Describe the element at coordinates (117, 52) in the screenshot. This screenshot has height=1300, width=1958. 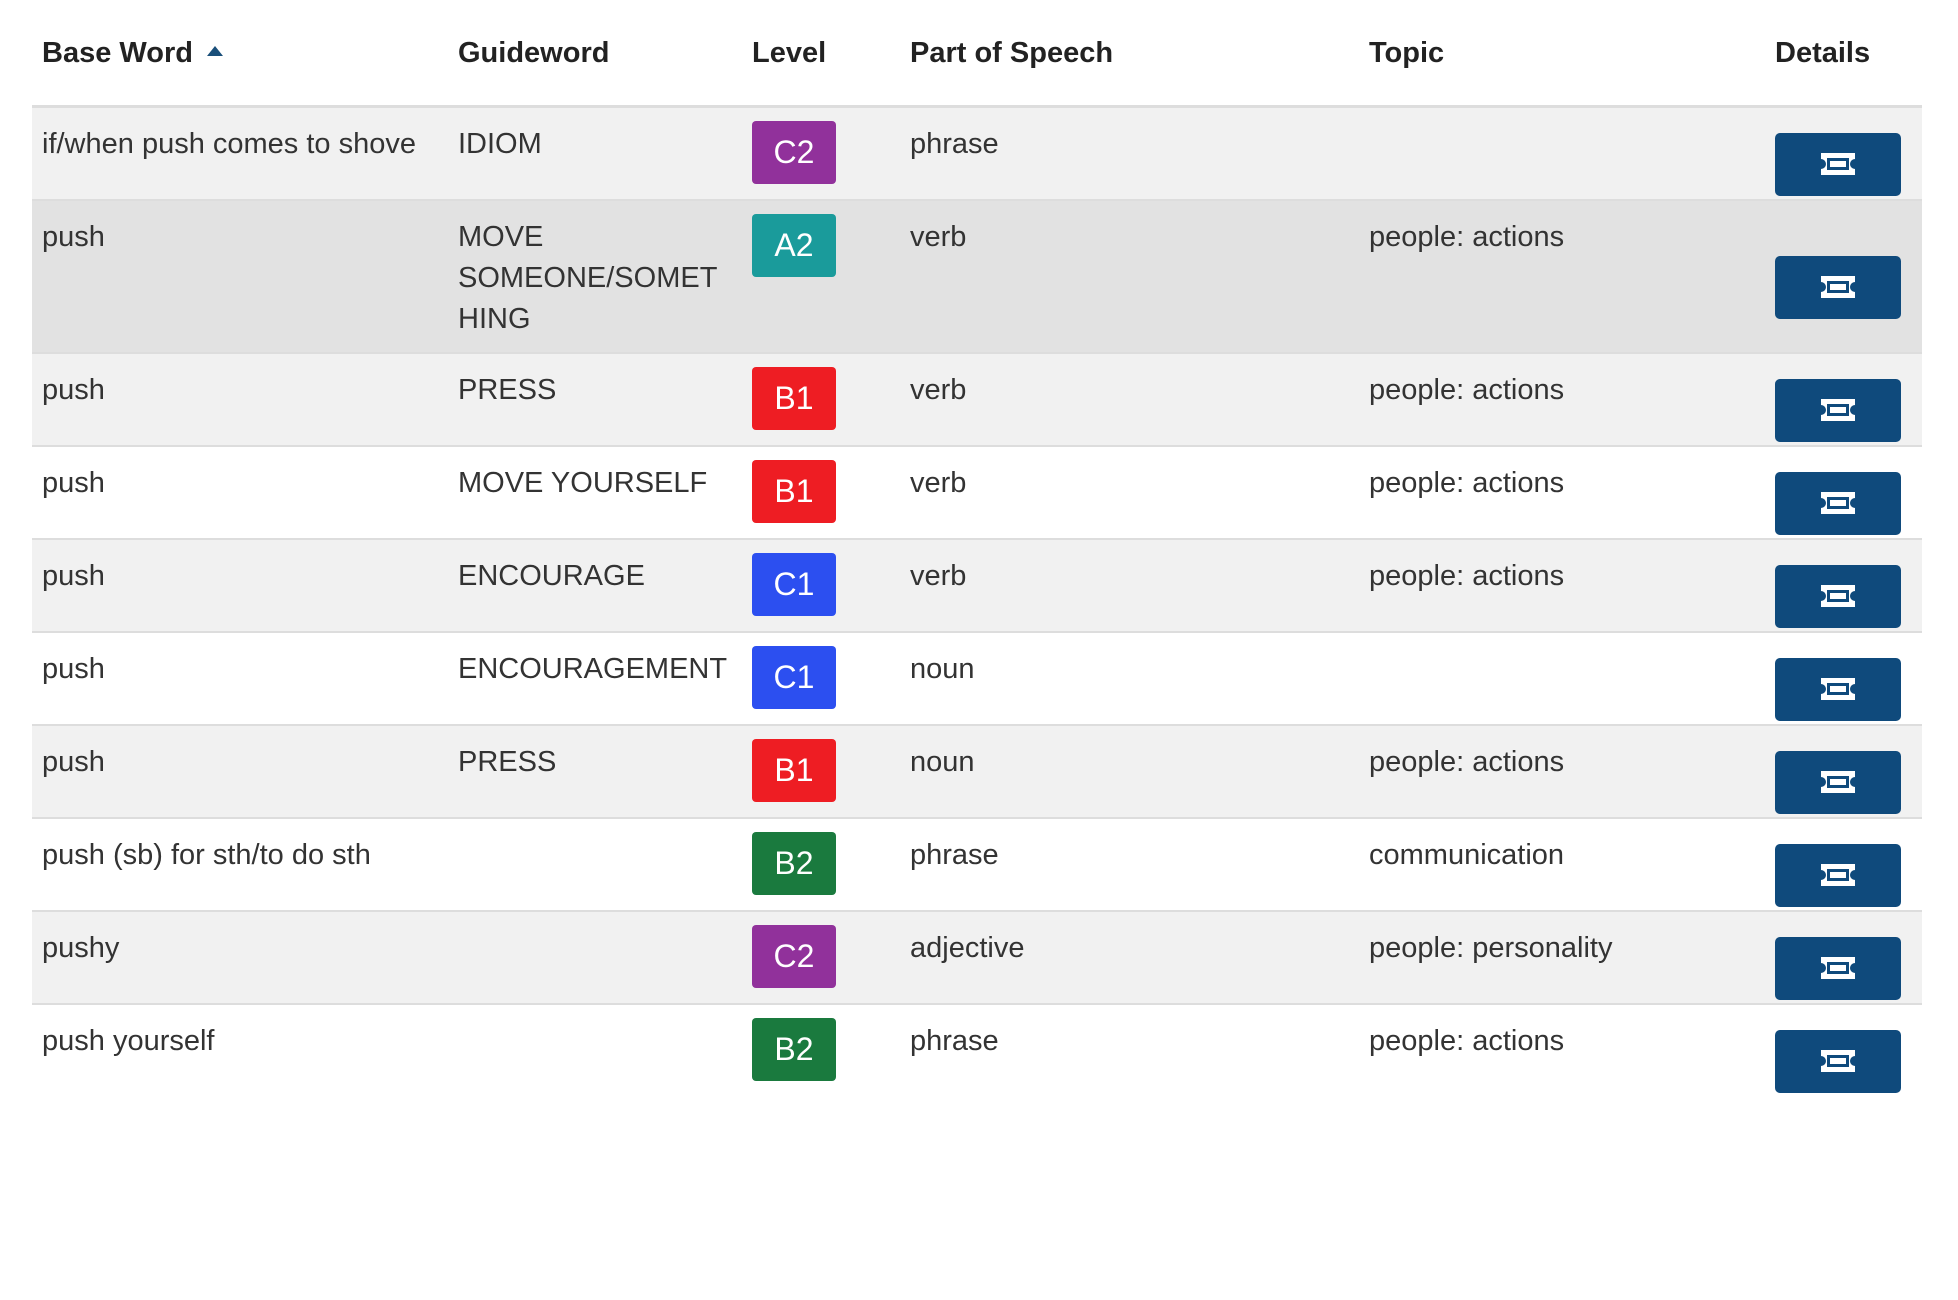
I see `base-word-header-label: Base Word` at that location.